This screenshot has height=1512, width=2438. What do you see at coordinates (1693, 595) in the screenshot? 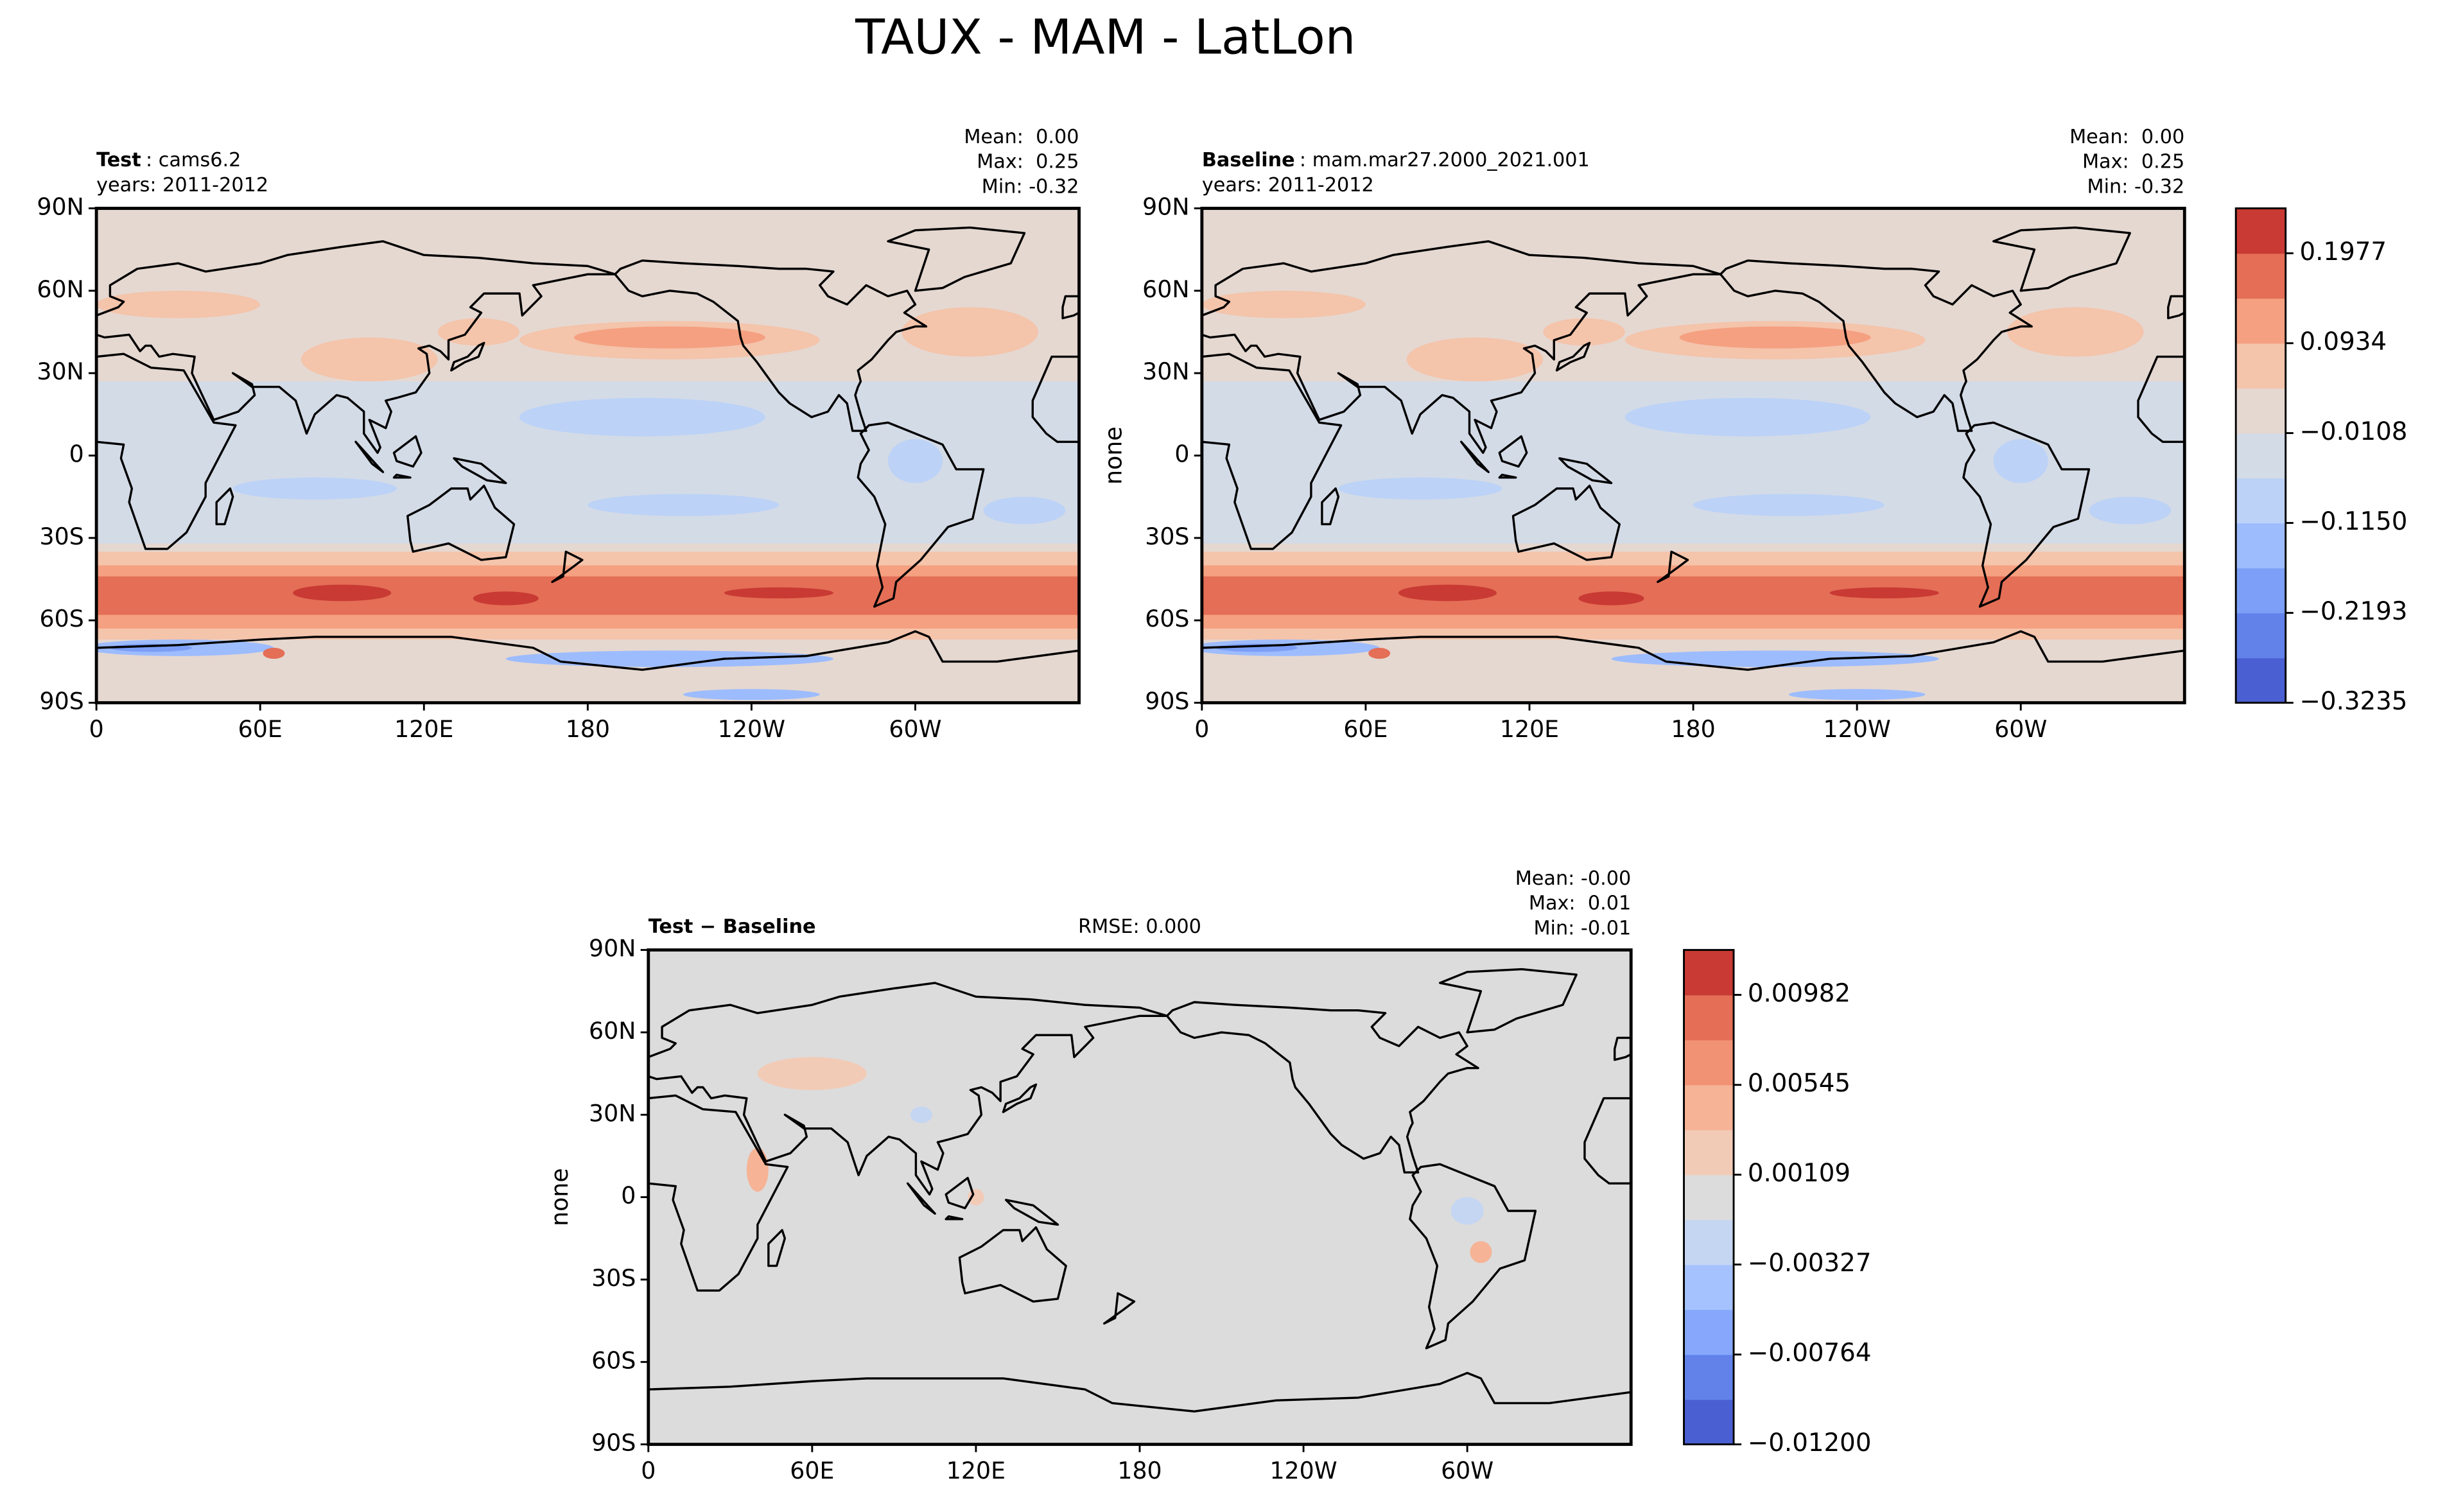
I see `field-band` at bounding box center [1693, 595].